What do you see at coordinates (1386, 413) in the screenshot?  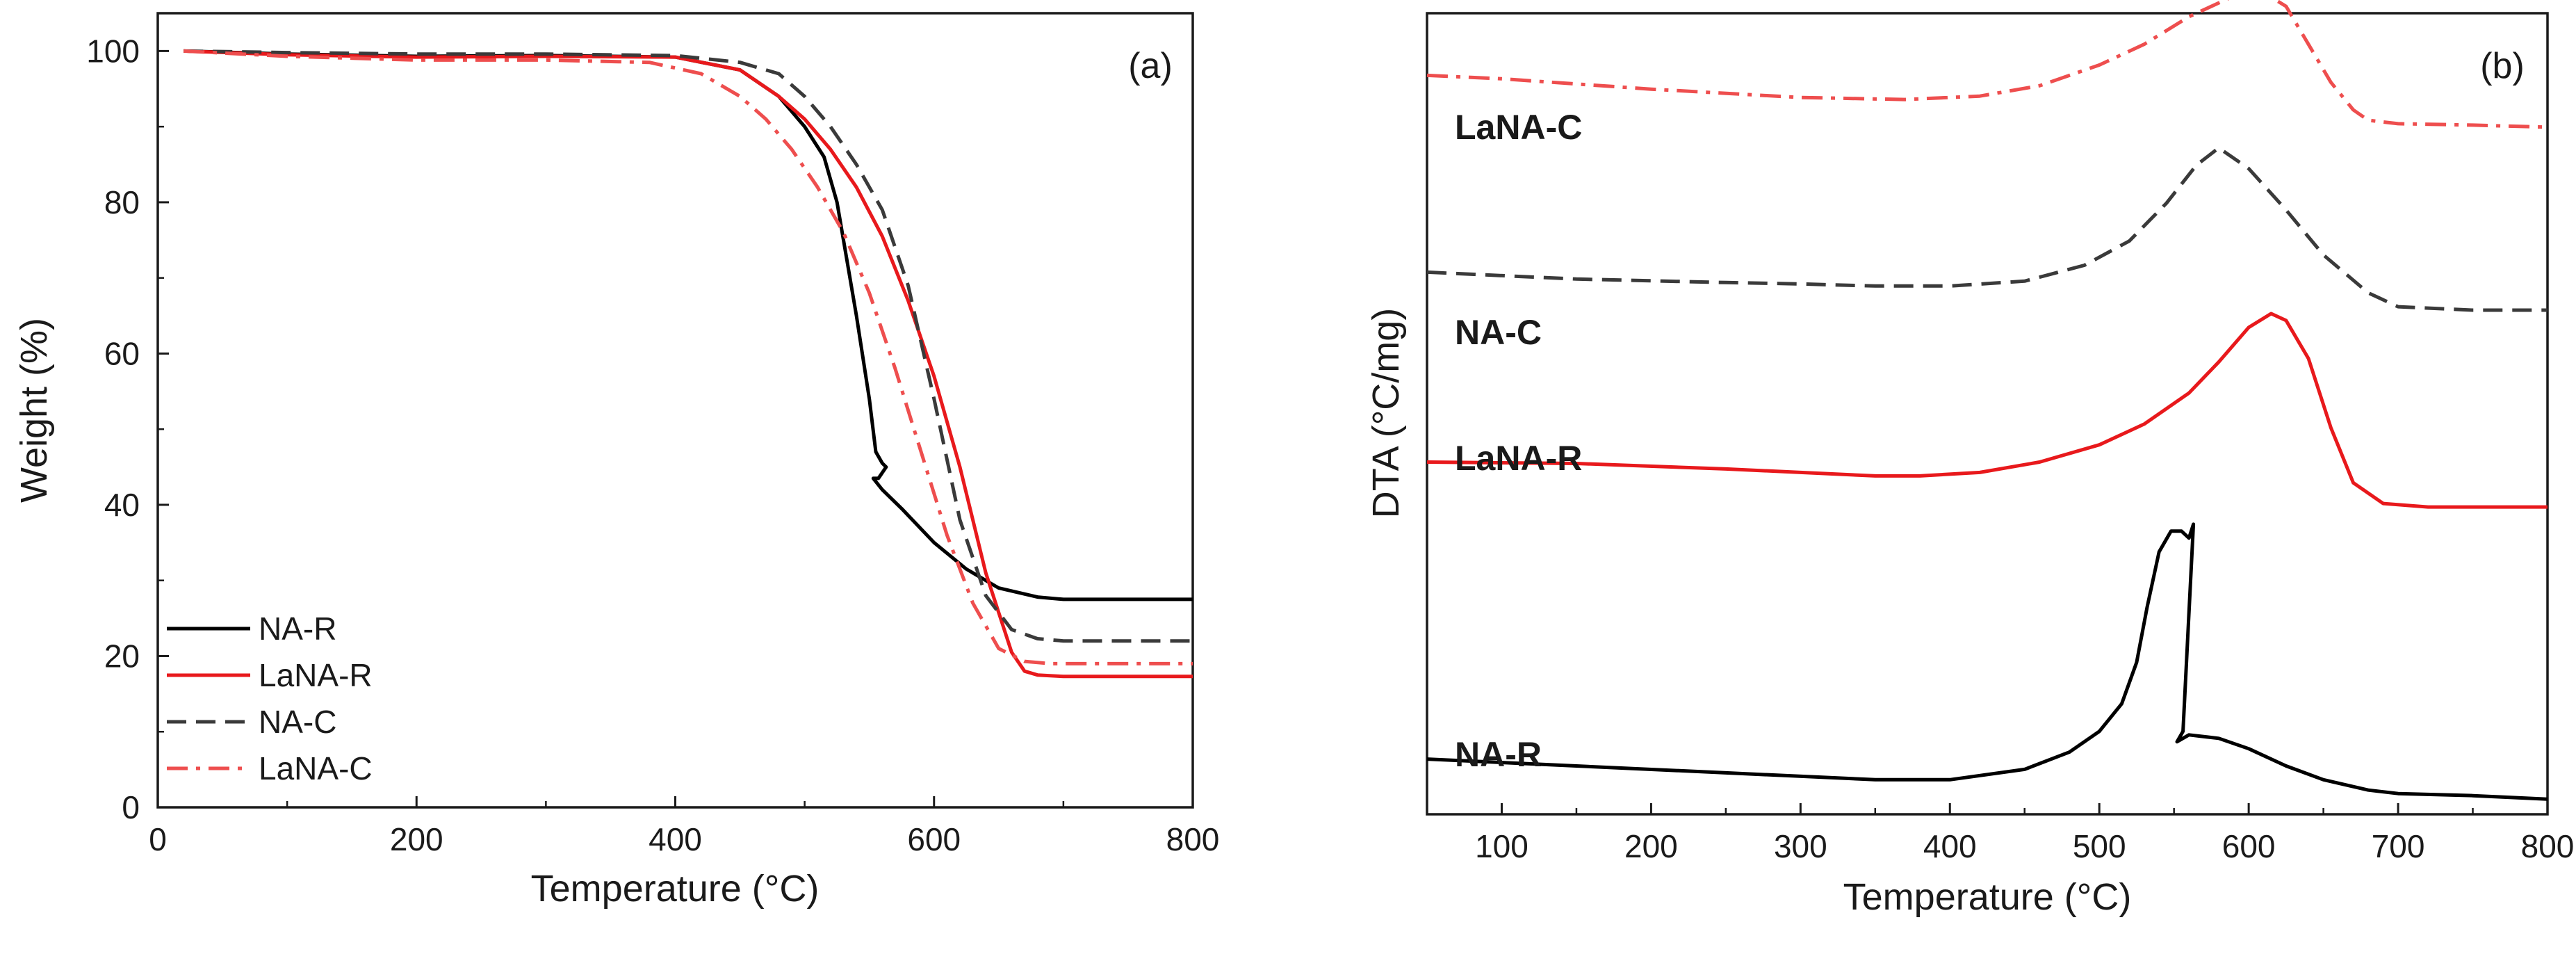 I see `y-axis-title: DTA (°C/mg)` at bounding box center [1386, 413].